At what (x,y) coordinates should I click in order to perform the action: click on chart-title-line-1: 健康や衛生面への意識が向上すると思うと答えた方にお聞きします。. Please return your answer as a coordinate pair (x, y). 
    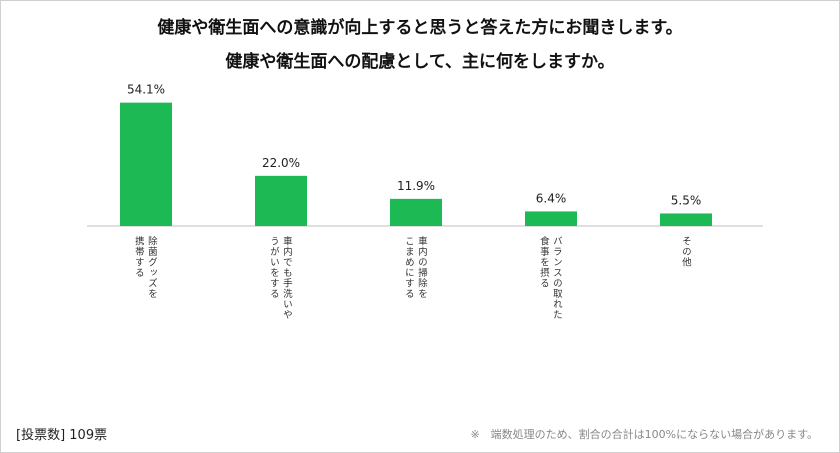
    Looking at the image, I should click on (420, 28).